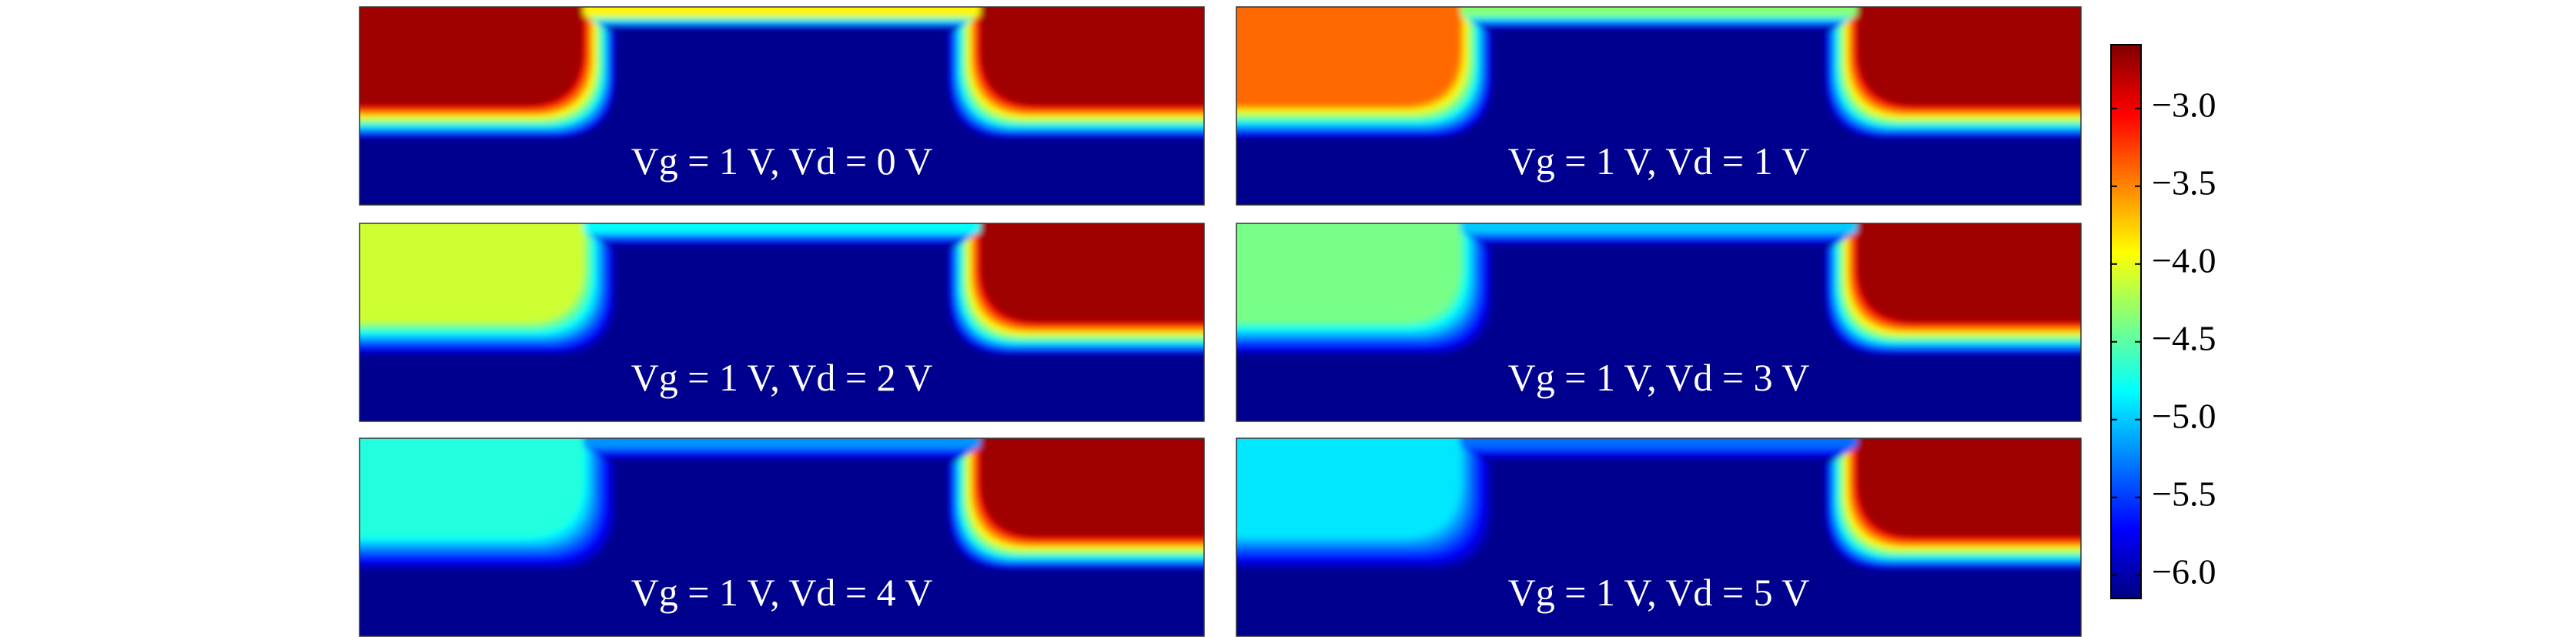  What do you see at coordinates (2184, 493) in the screenshot?
I see `colorbar-tick-label: −5.5` at bounding box center [2184, 493].